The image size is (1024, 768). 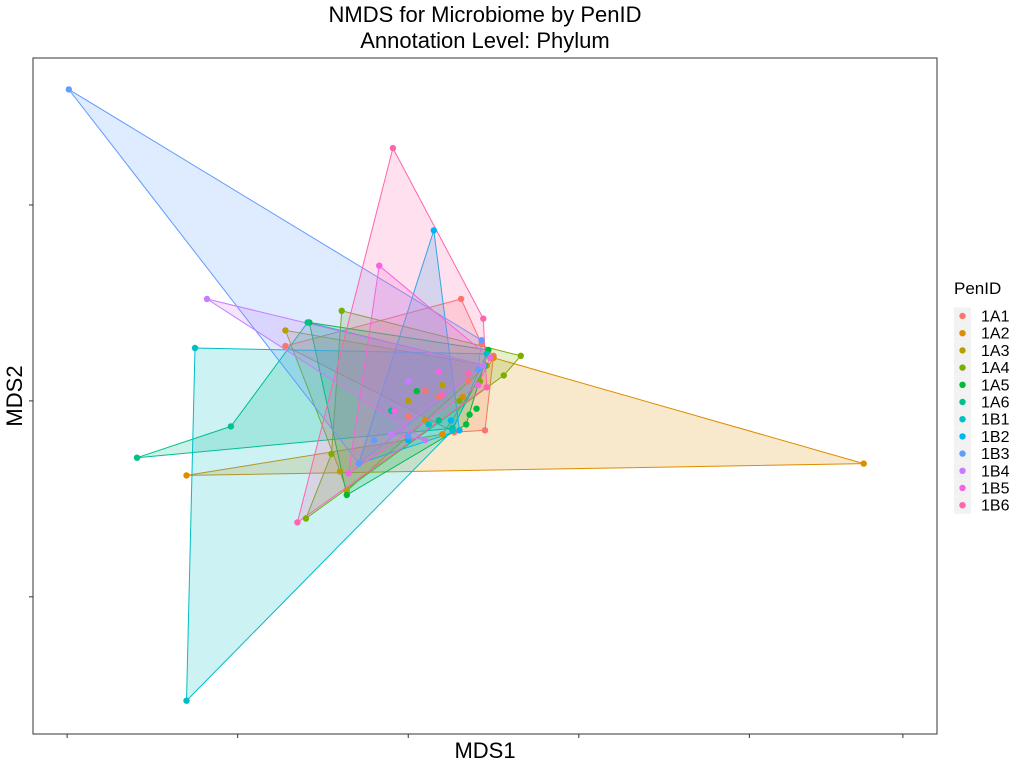 What do you see at coordinates (995, 489) in the screenshot?
I see `legend-label-1B5: 1B5` at bounding box center [995, 489].